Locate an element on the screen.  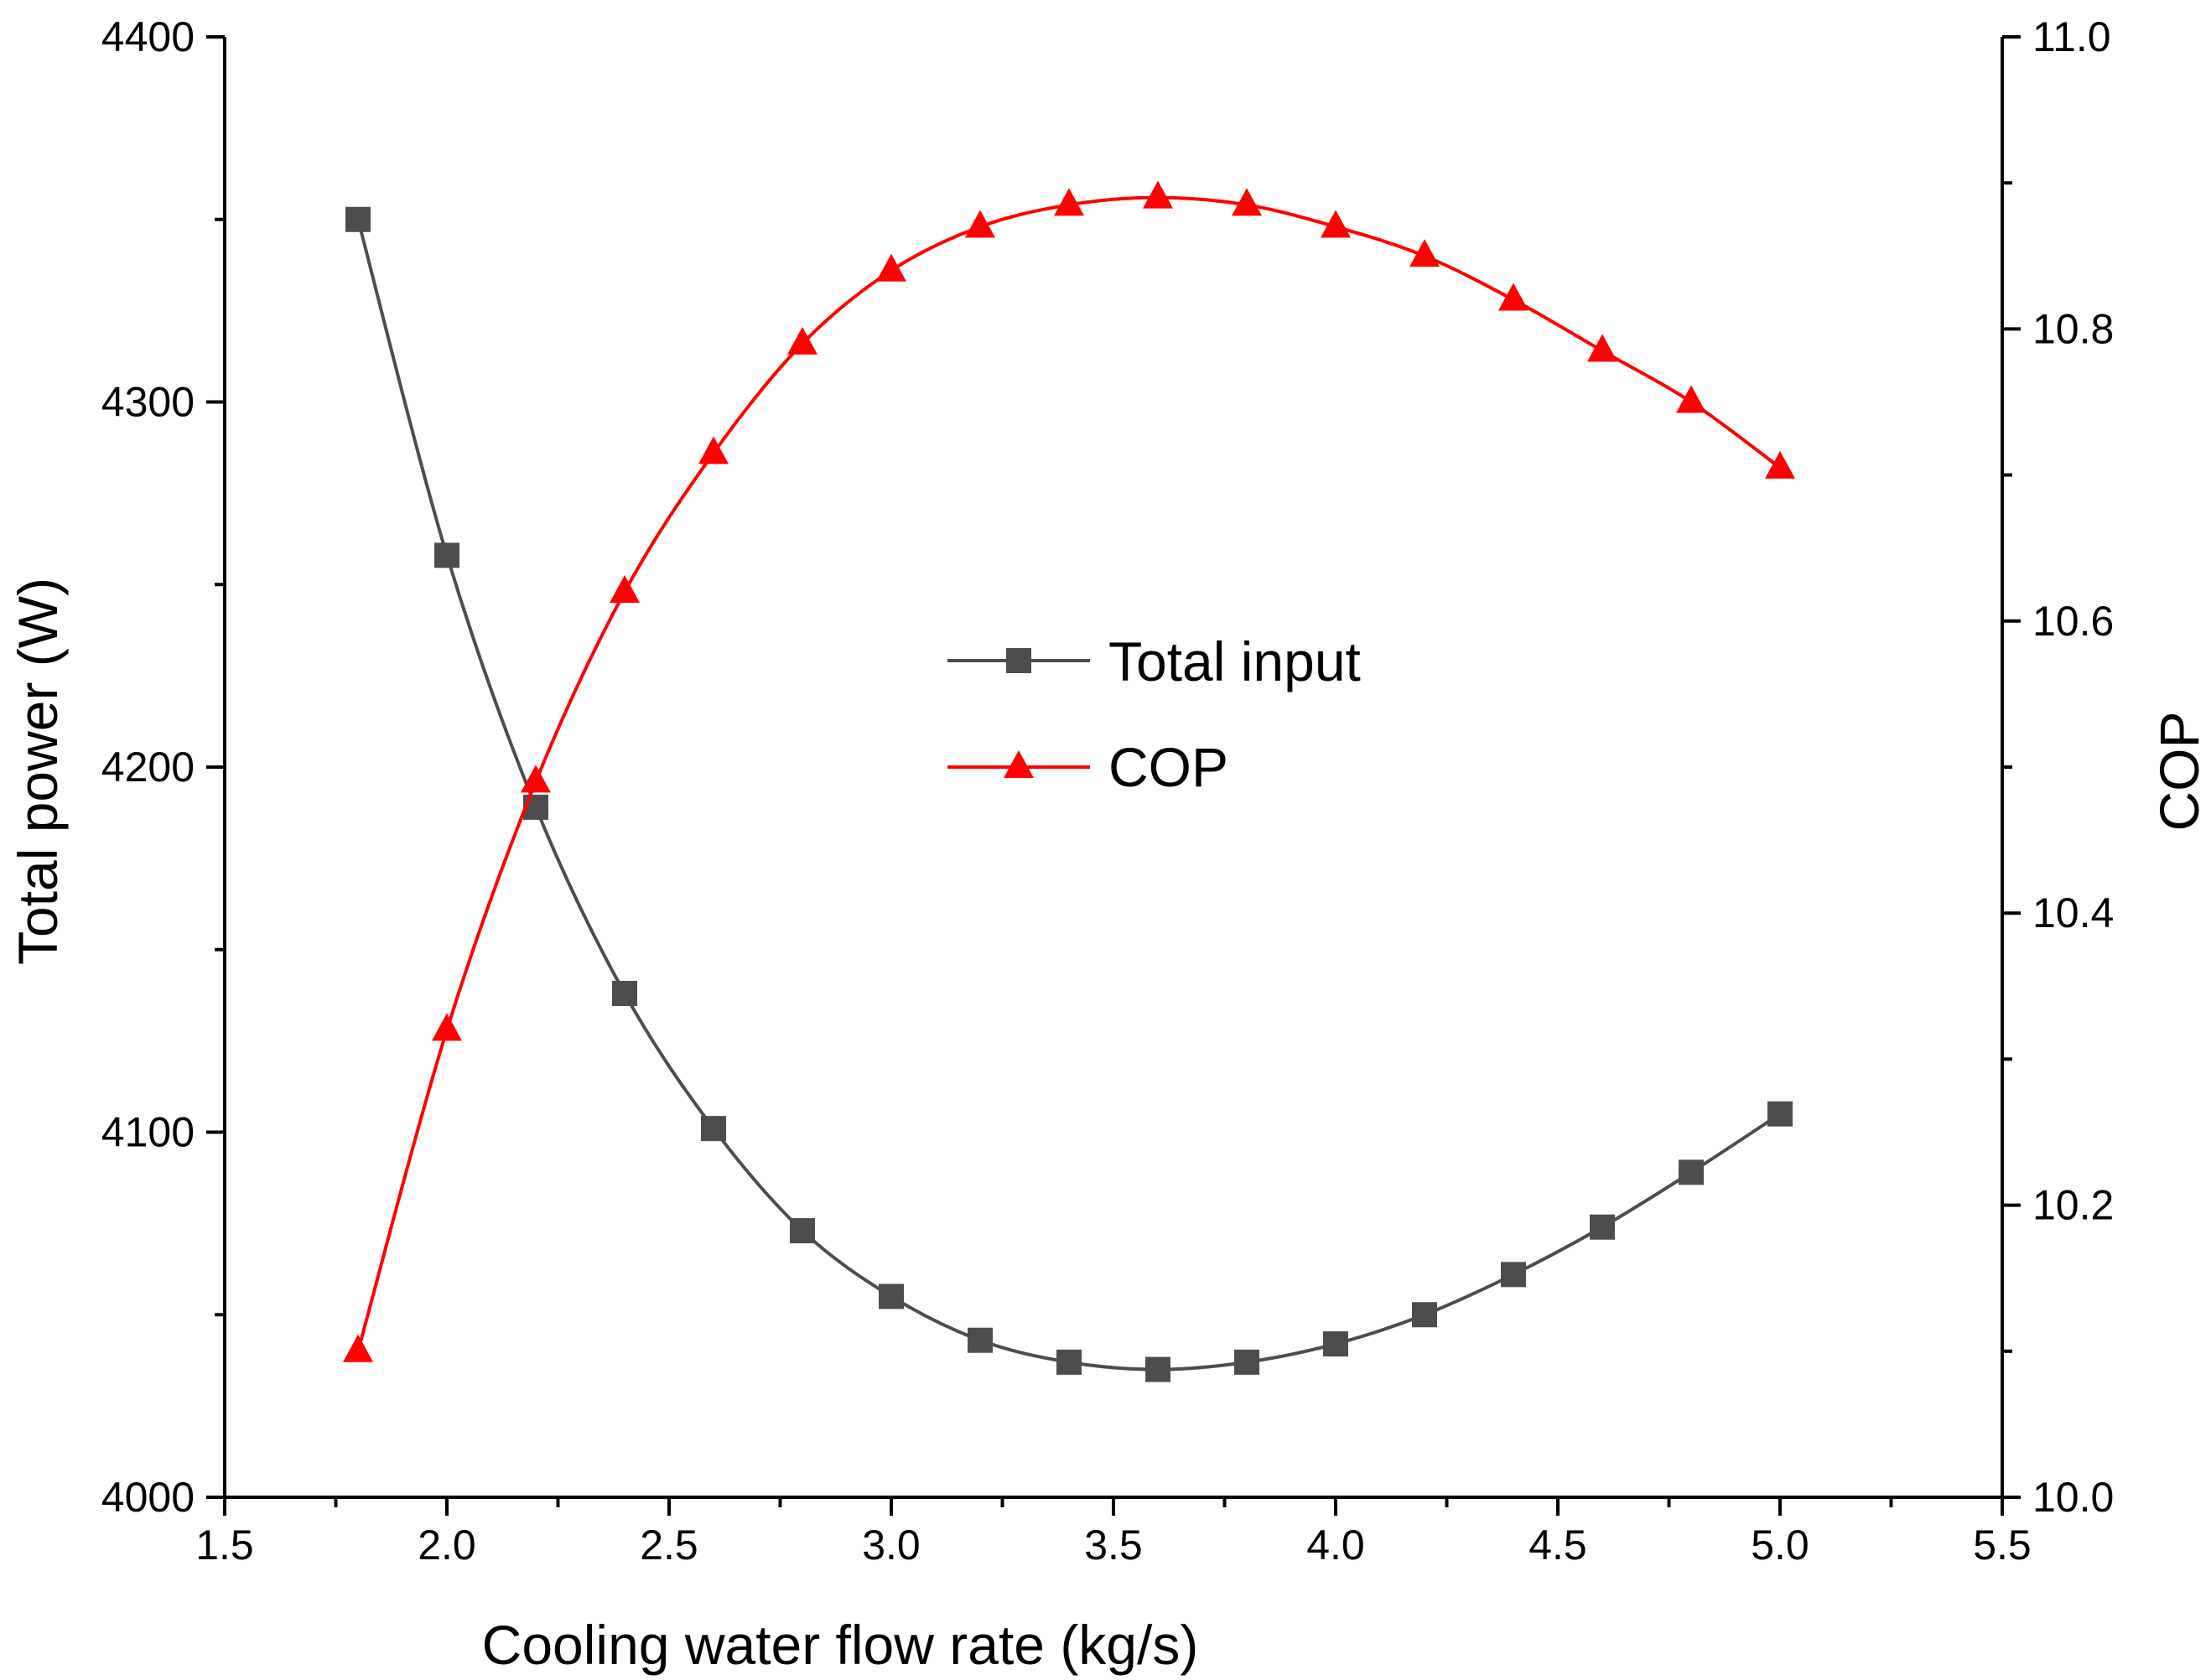
y-axis-title: Total power (W) is located at coordinates (38, 771).